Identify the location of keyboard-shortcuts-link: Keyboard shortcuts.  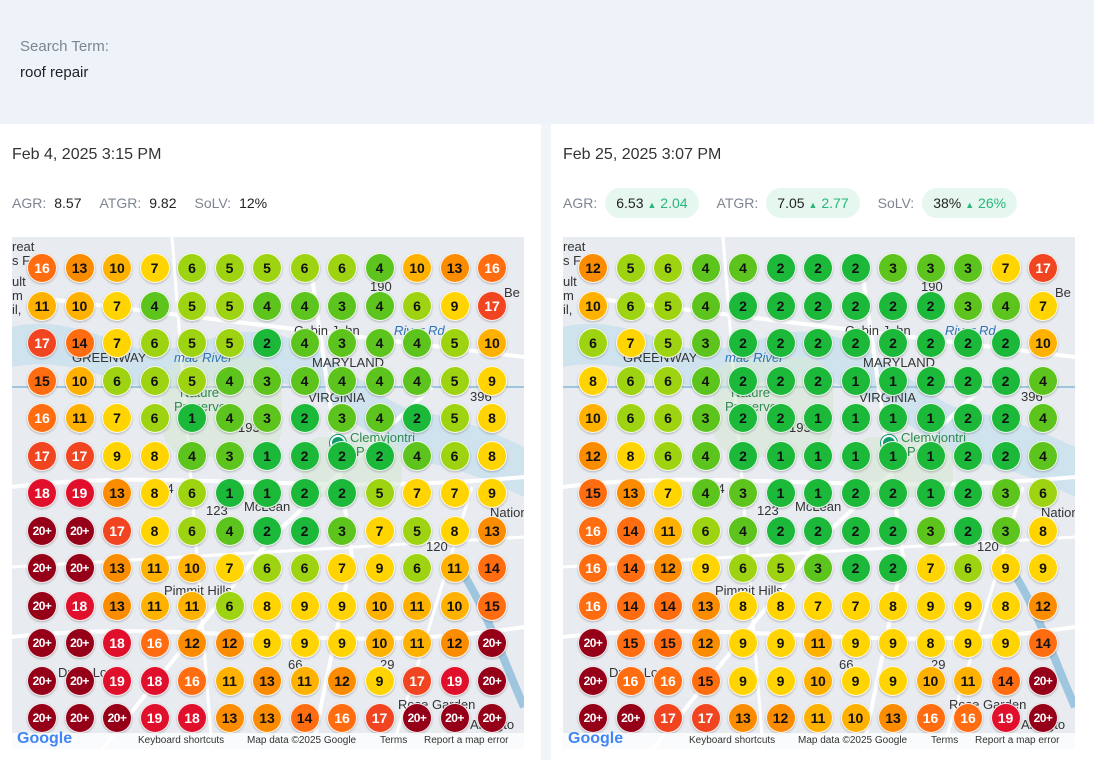
(181, 740).